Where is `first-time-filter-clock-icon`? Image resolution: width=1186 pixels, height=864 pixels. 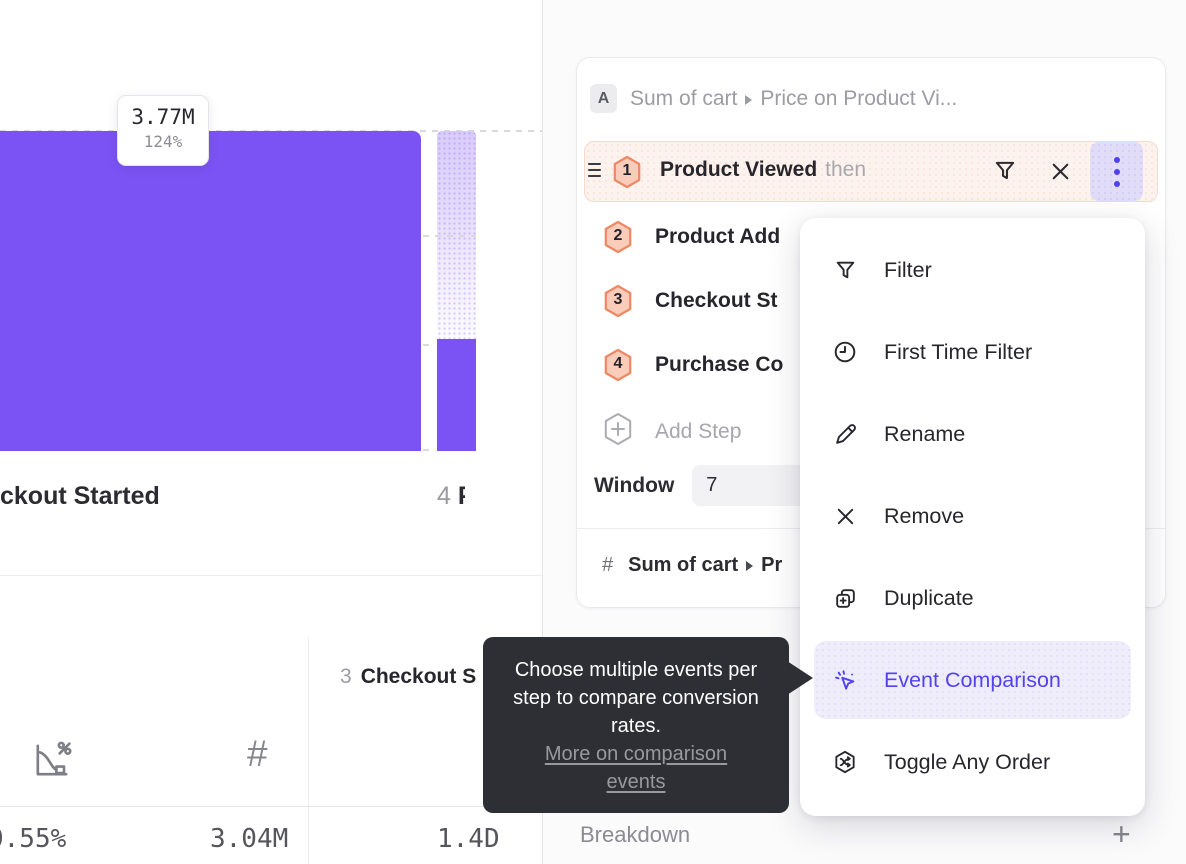 first-time-filter-clock-icon is located at coordinates (845, 352).